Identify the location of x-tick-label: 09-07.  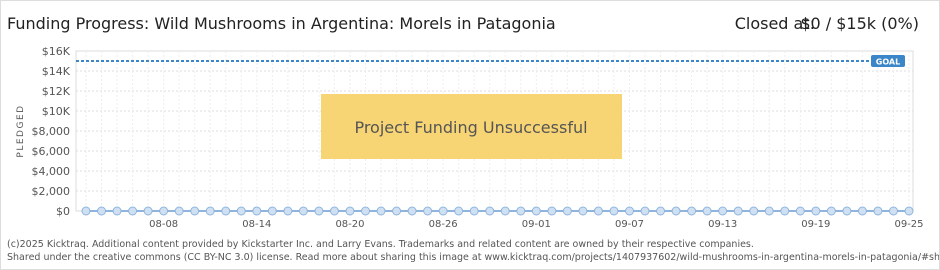
(629, 224).